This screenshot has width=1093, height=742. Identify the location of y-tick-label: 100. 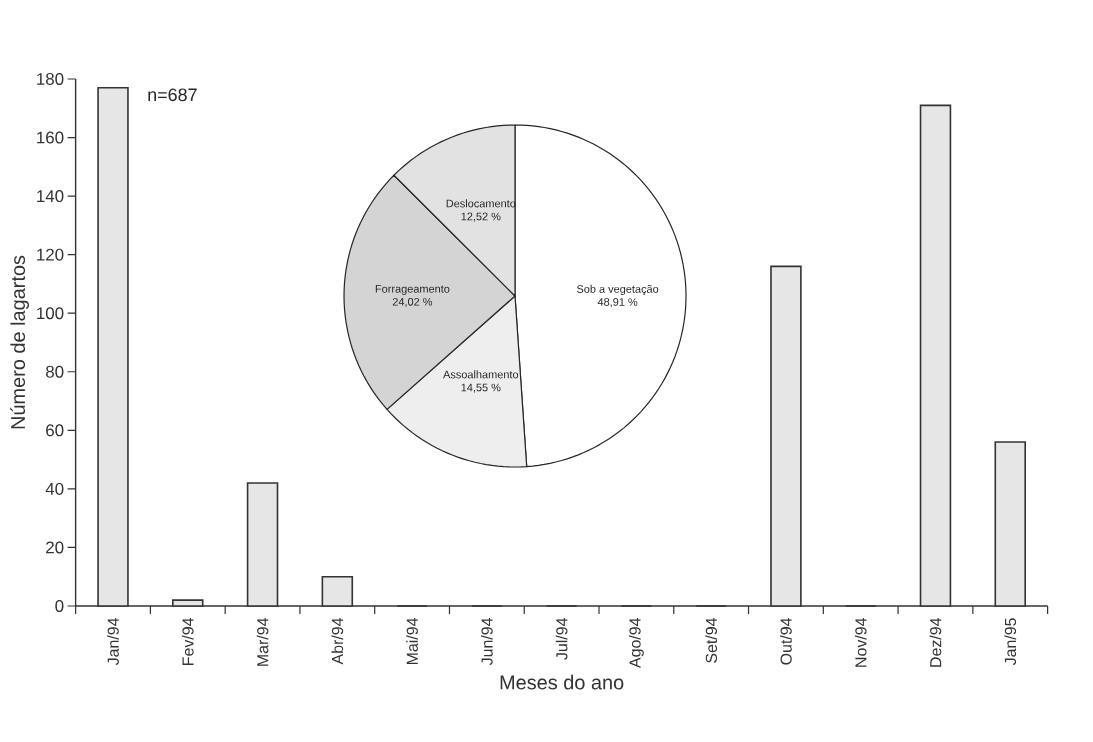
(50, 313).